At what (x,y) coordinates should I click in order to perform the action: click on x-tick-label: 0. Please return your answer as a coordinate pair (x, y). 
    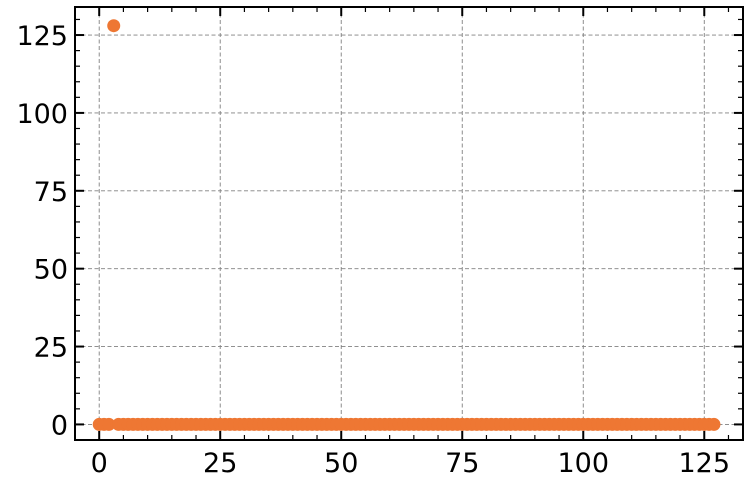
    Looking at the image, I should click on (99, 463).